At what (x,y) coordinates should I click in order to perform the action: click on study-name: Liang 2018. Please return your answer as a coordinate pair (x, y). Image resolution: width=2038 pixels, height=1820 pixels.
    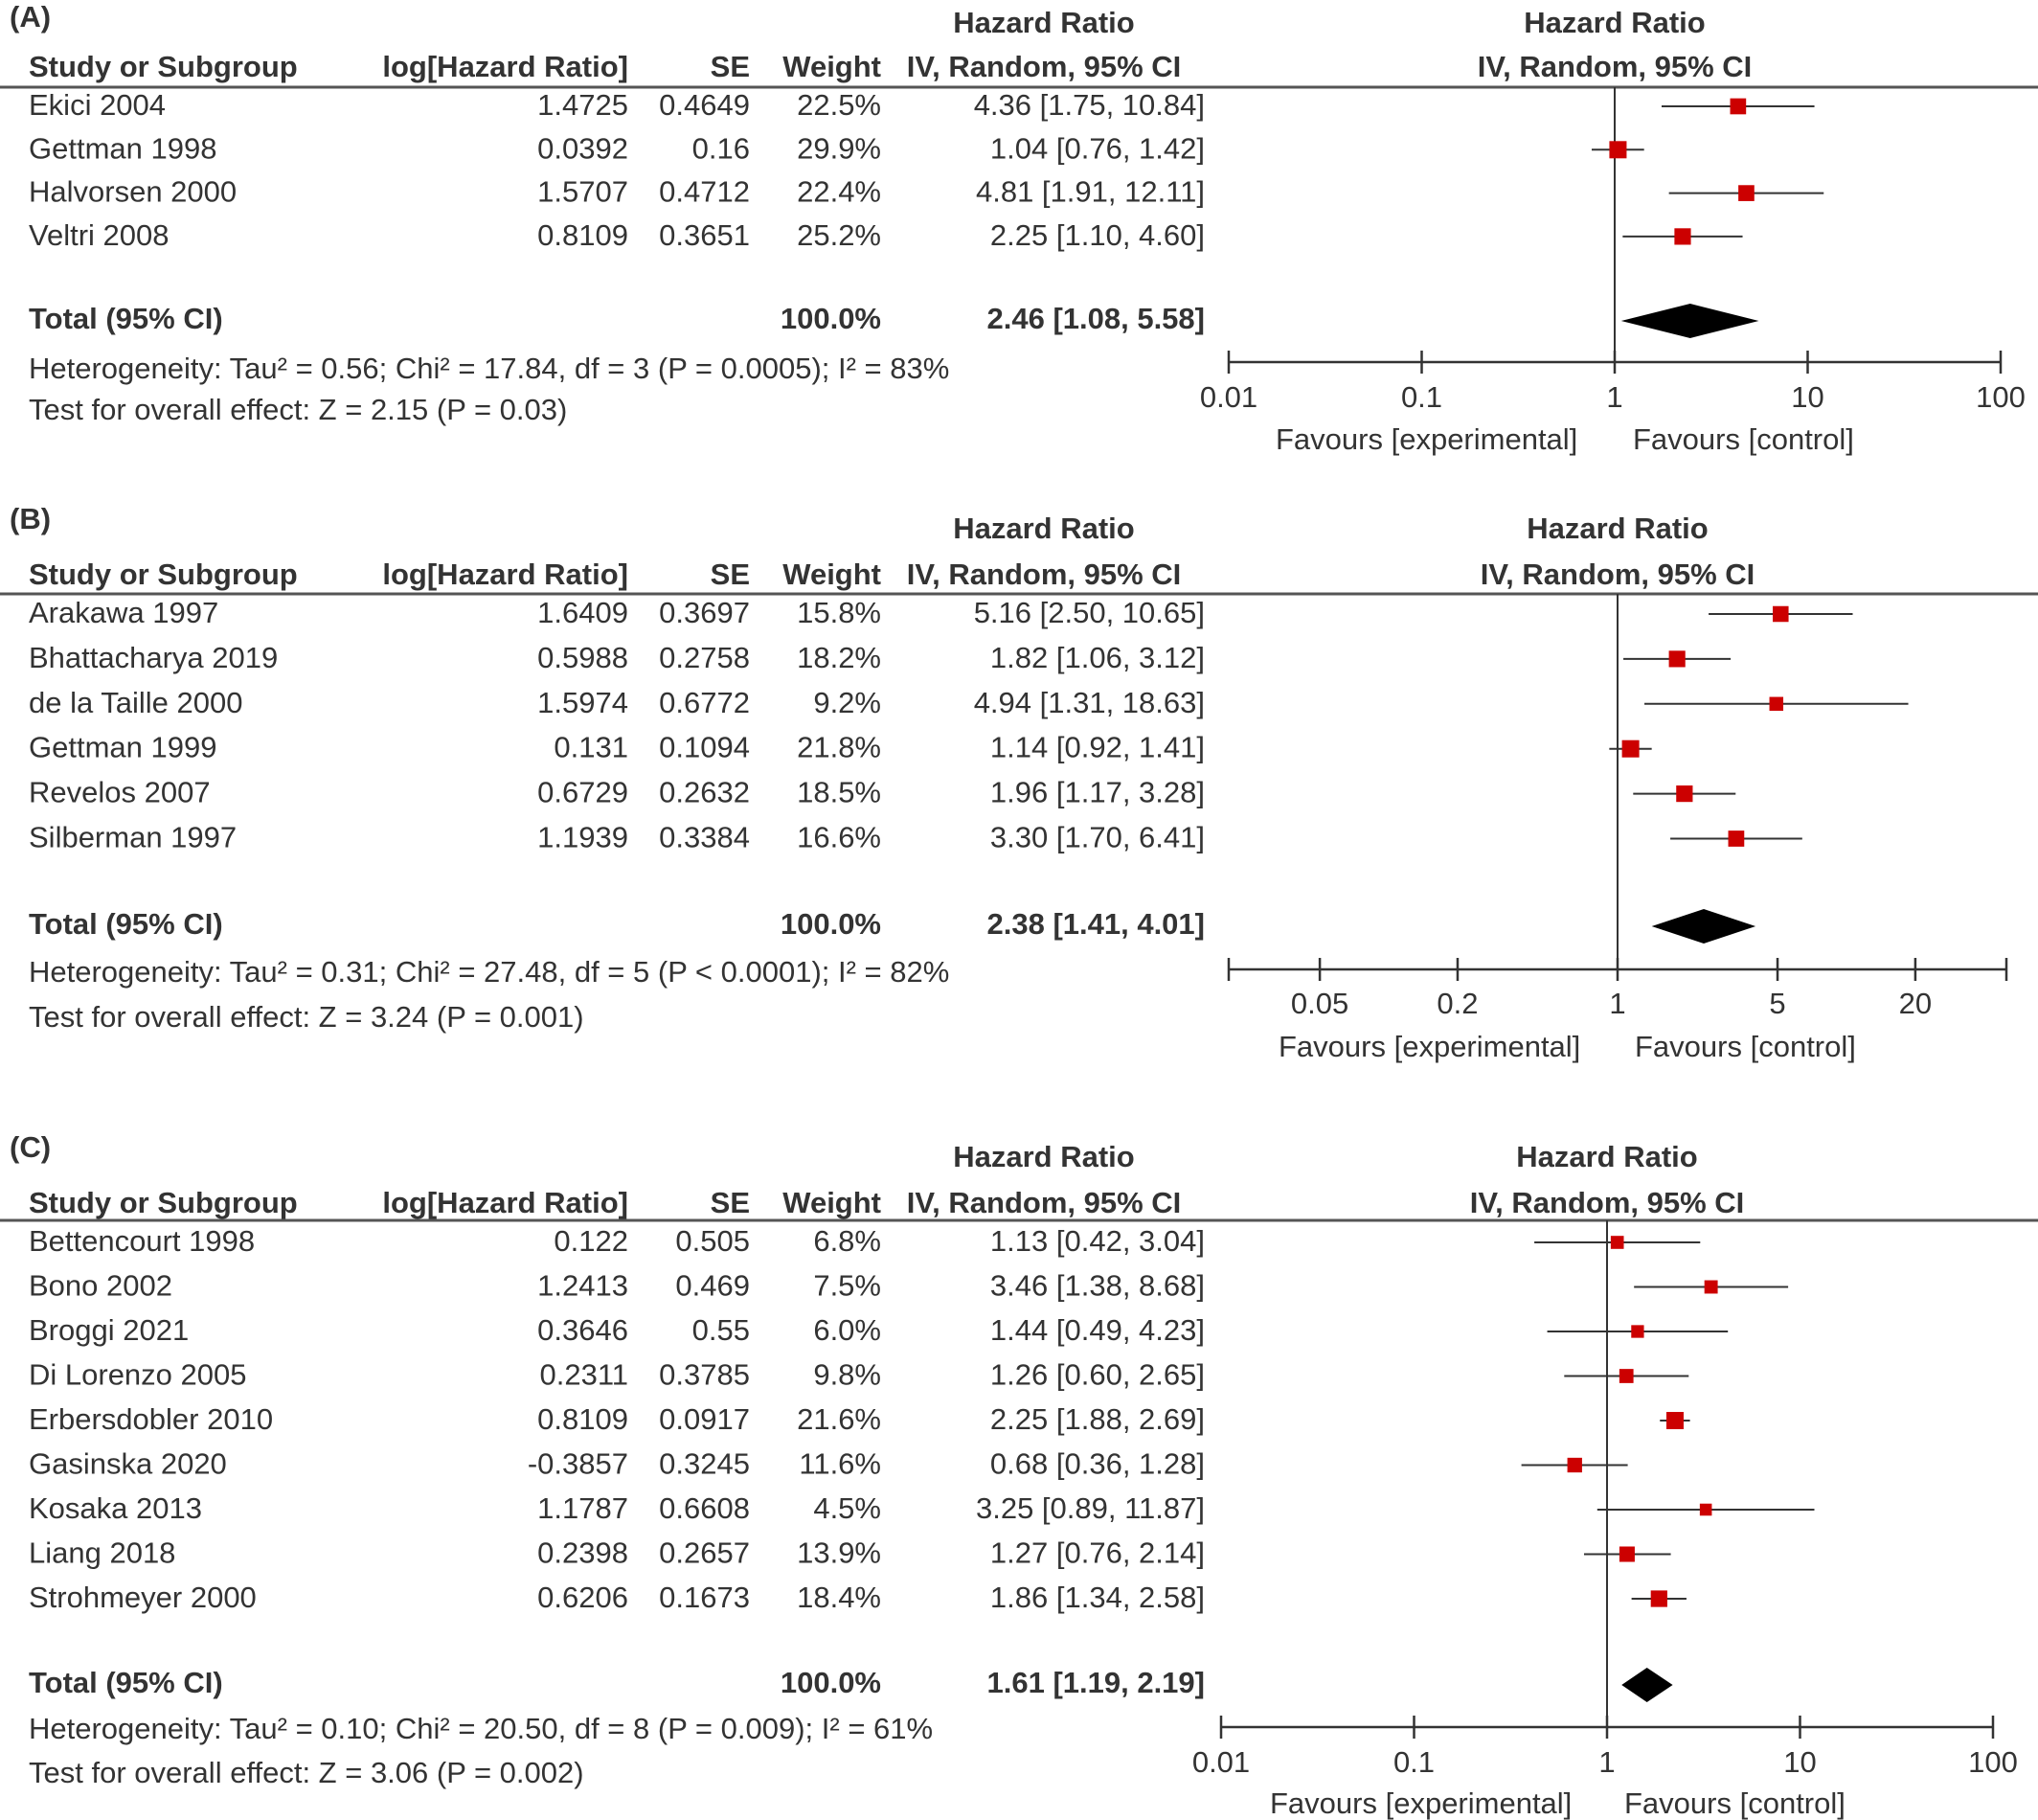
    Looking at the image, I should click on (102, 1553).